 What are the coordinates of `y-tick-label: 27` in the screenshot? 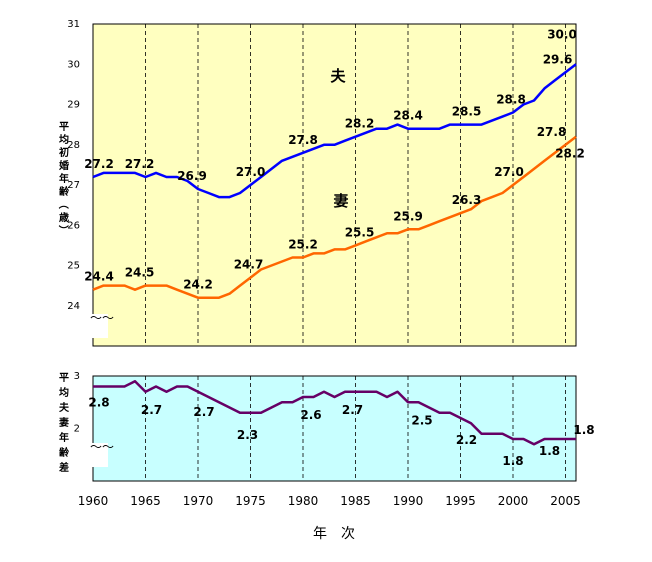 It's located at (73, 185).